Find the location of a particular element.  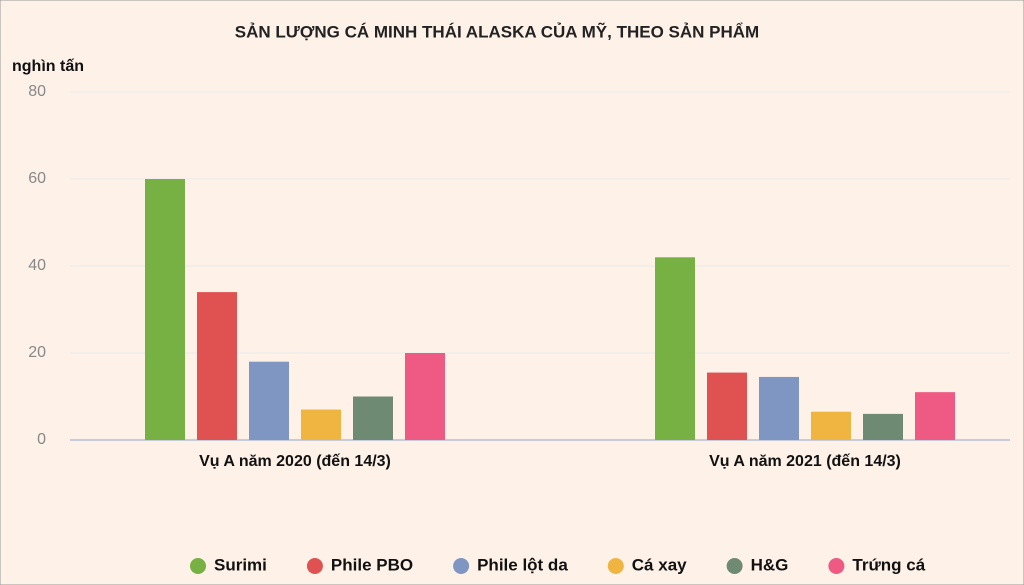

x-tick-label: Vụ A năm 2021 (đến 14/3) is located at coordinates (805, 461).